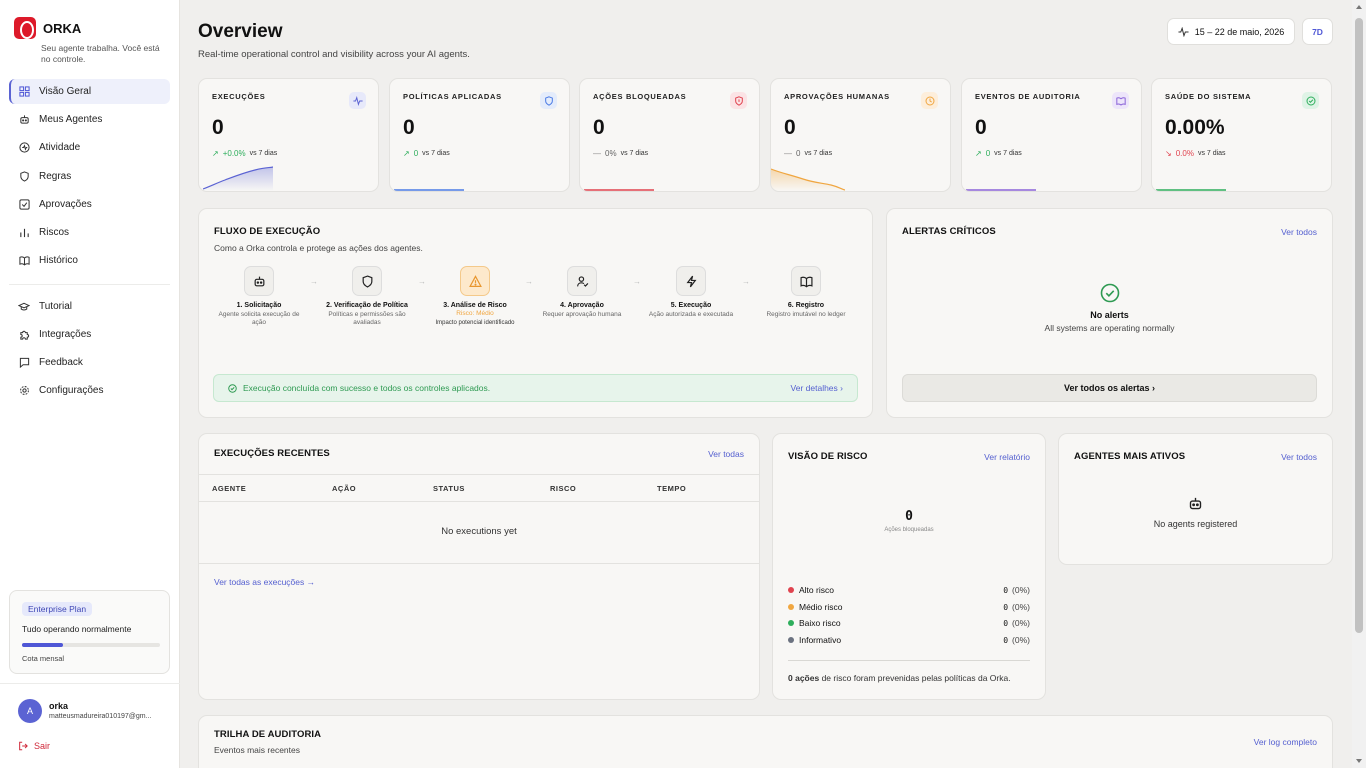 The image size is (1366, 768). I want to click on card-title: AGENTES MAIS ATIVOS, so click(1130, 456).